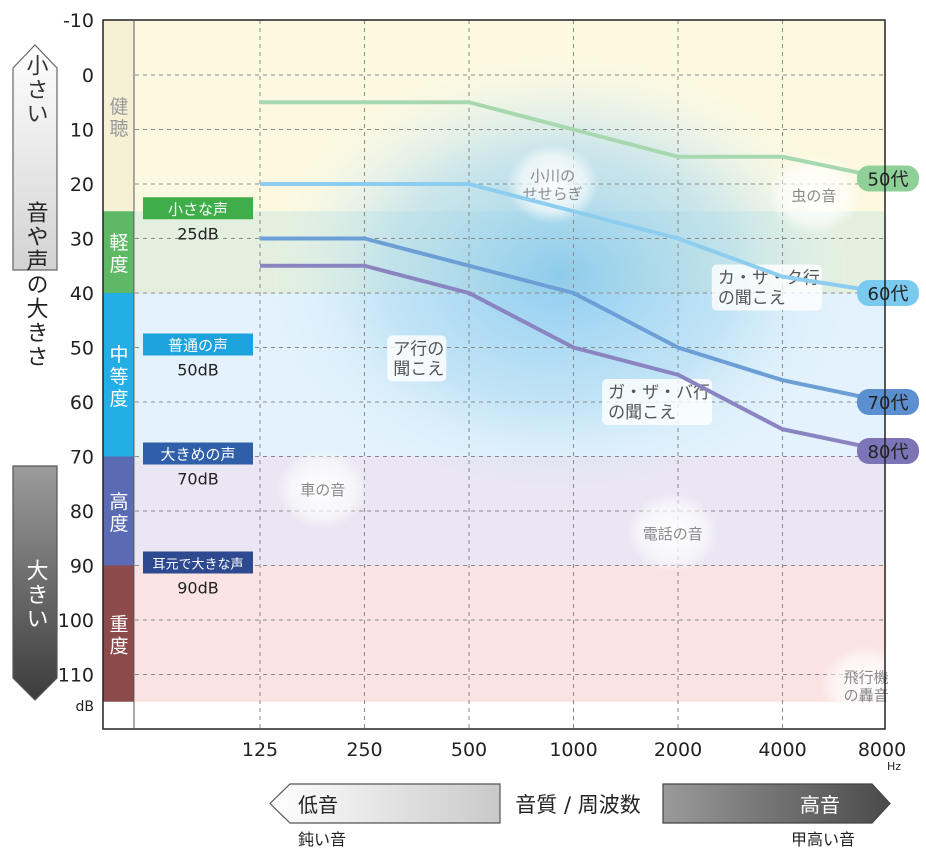  Describe the element at coordinates (35, 157) in the screenshot. I see `quiet-arrow-icon` at that location.